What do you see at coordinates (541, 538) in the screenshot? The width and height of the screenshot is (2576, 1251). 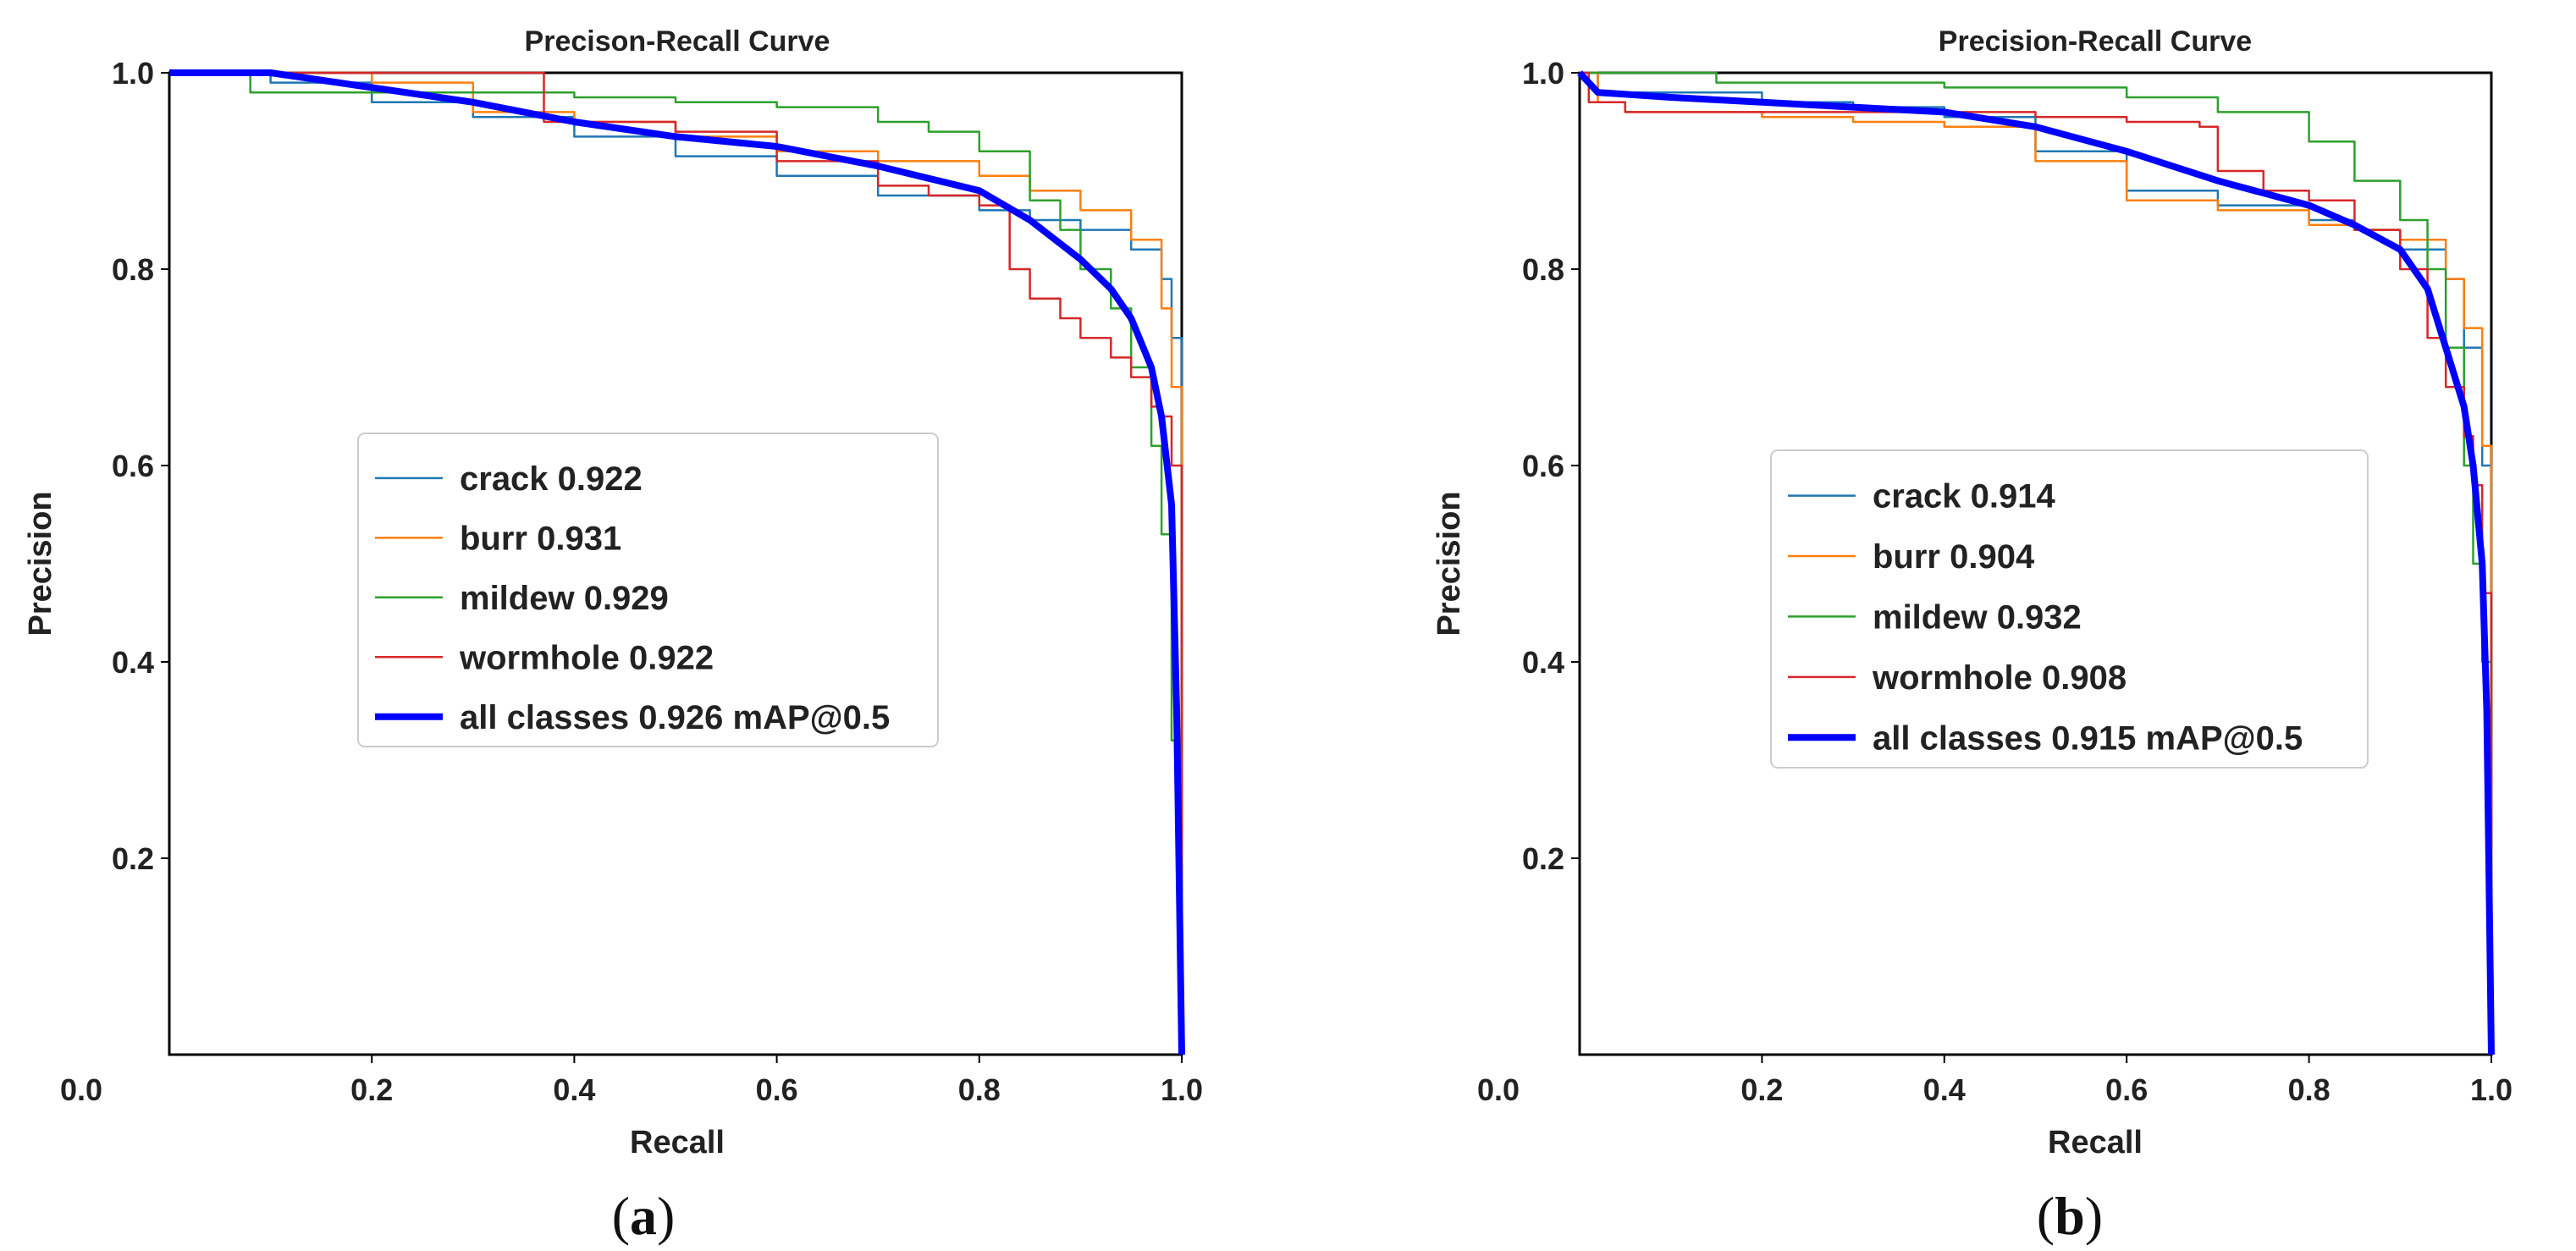 I see `legend-label-burr: burr 0.931` at bounding box center [541, 538].